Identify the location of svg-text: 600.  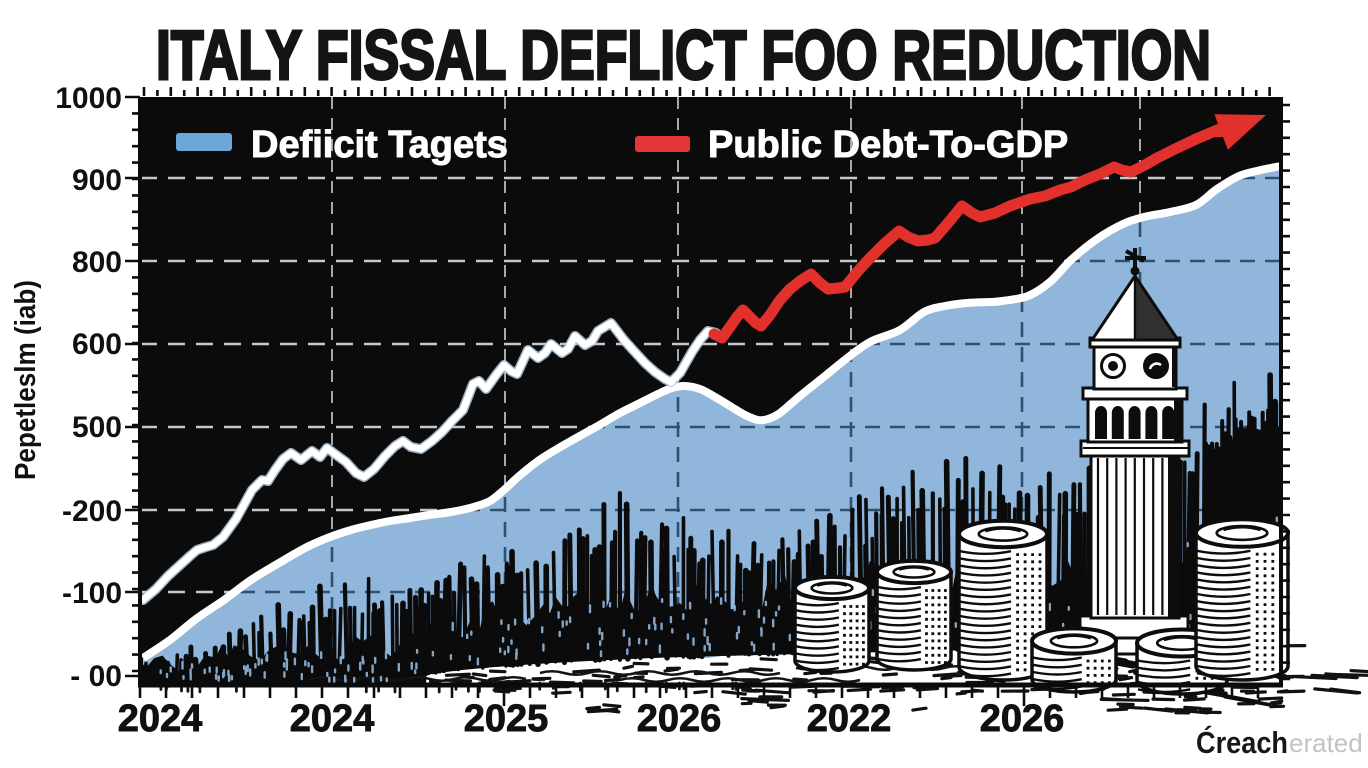
(97, 344).